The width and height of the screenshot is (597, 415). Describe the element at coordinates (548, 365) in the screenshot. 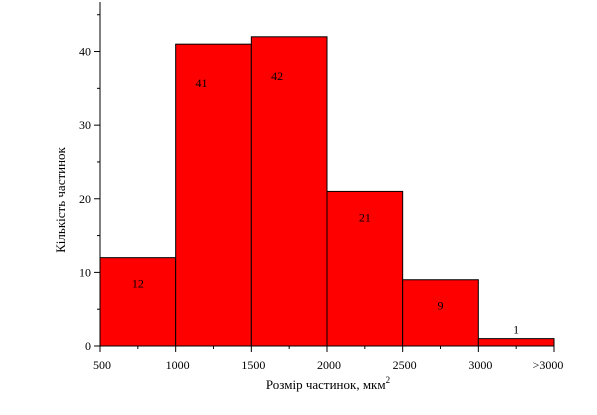

I see `x-tick-label: >3000` at that location.